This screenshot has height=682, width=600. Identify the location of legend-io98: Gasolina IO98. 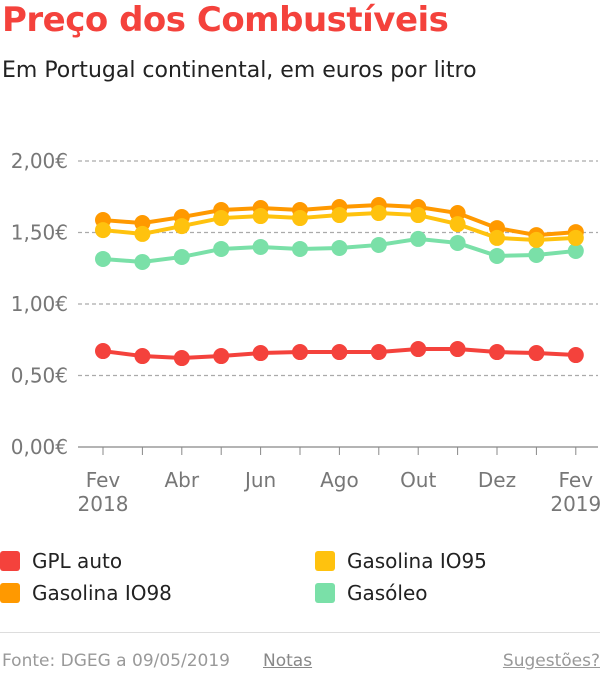
(86, 593).